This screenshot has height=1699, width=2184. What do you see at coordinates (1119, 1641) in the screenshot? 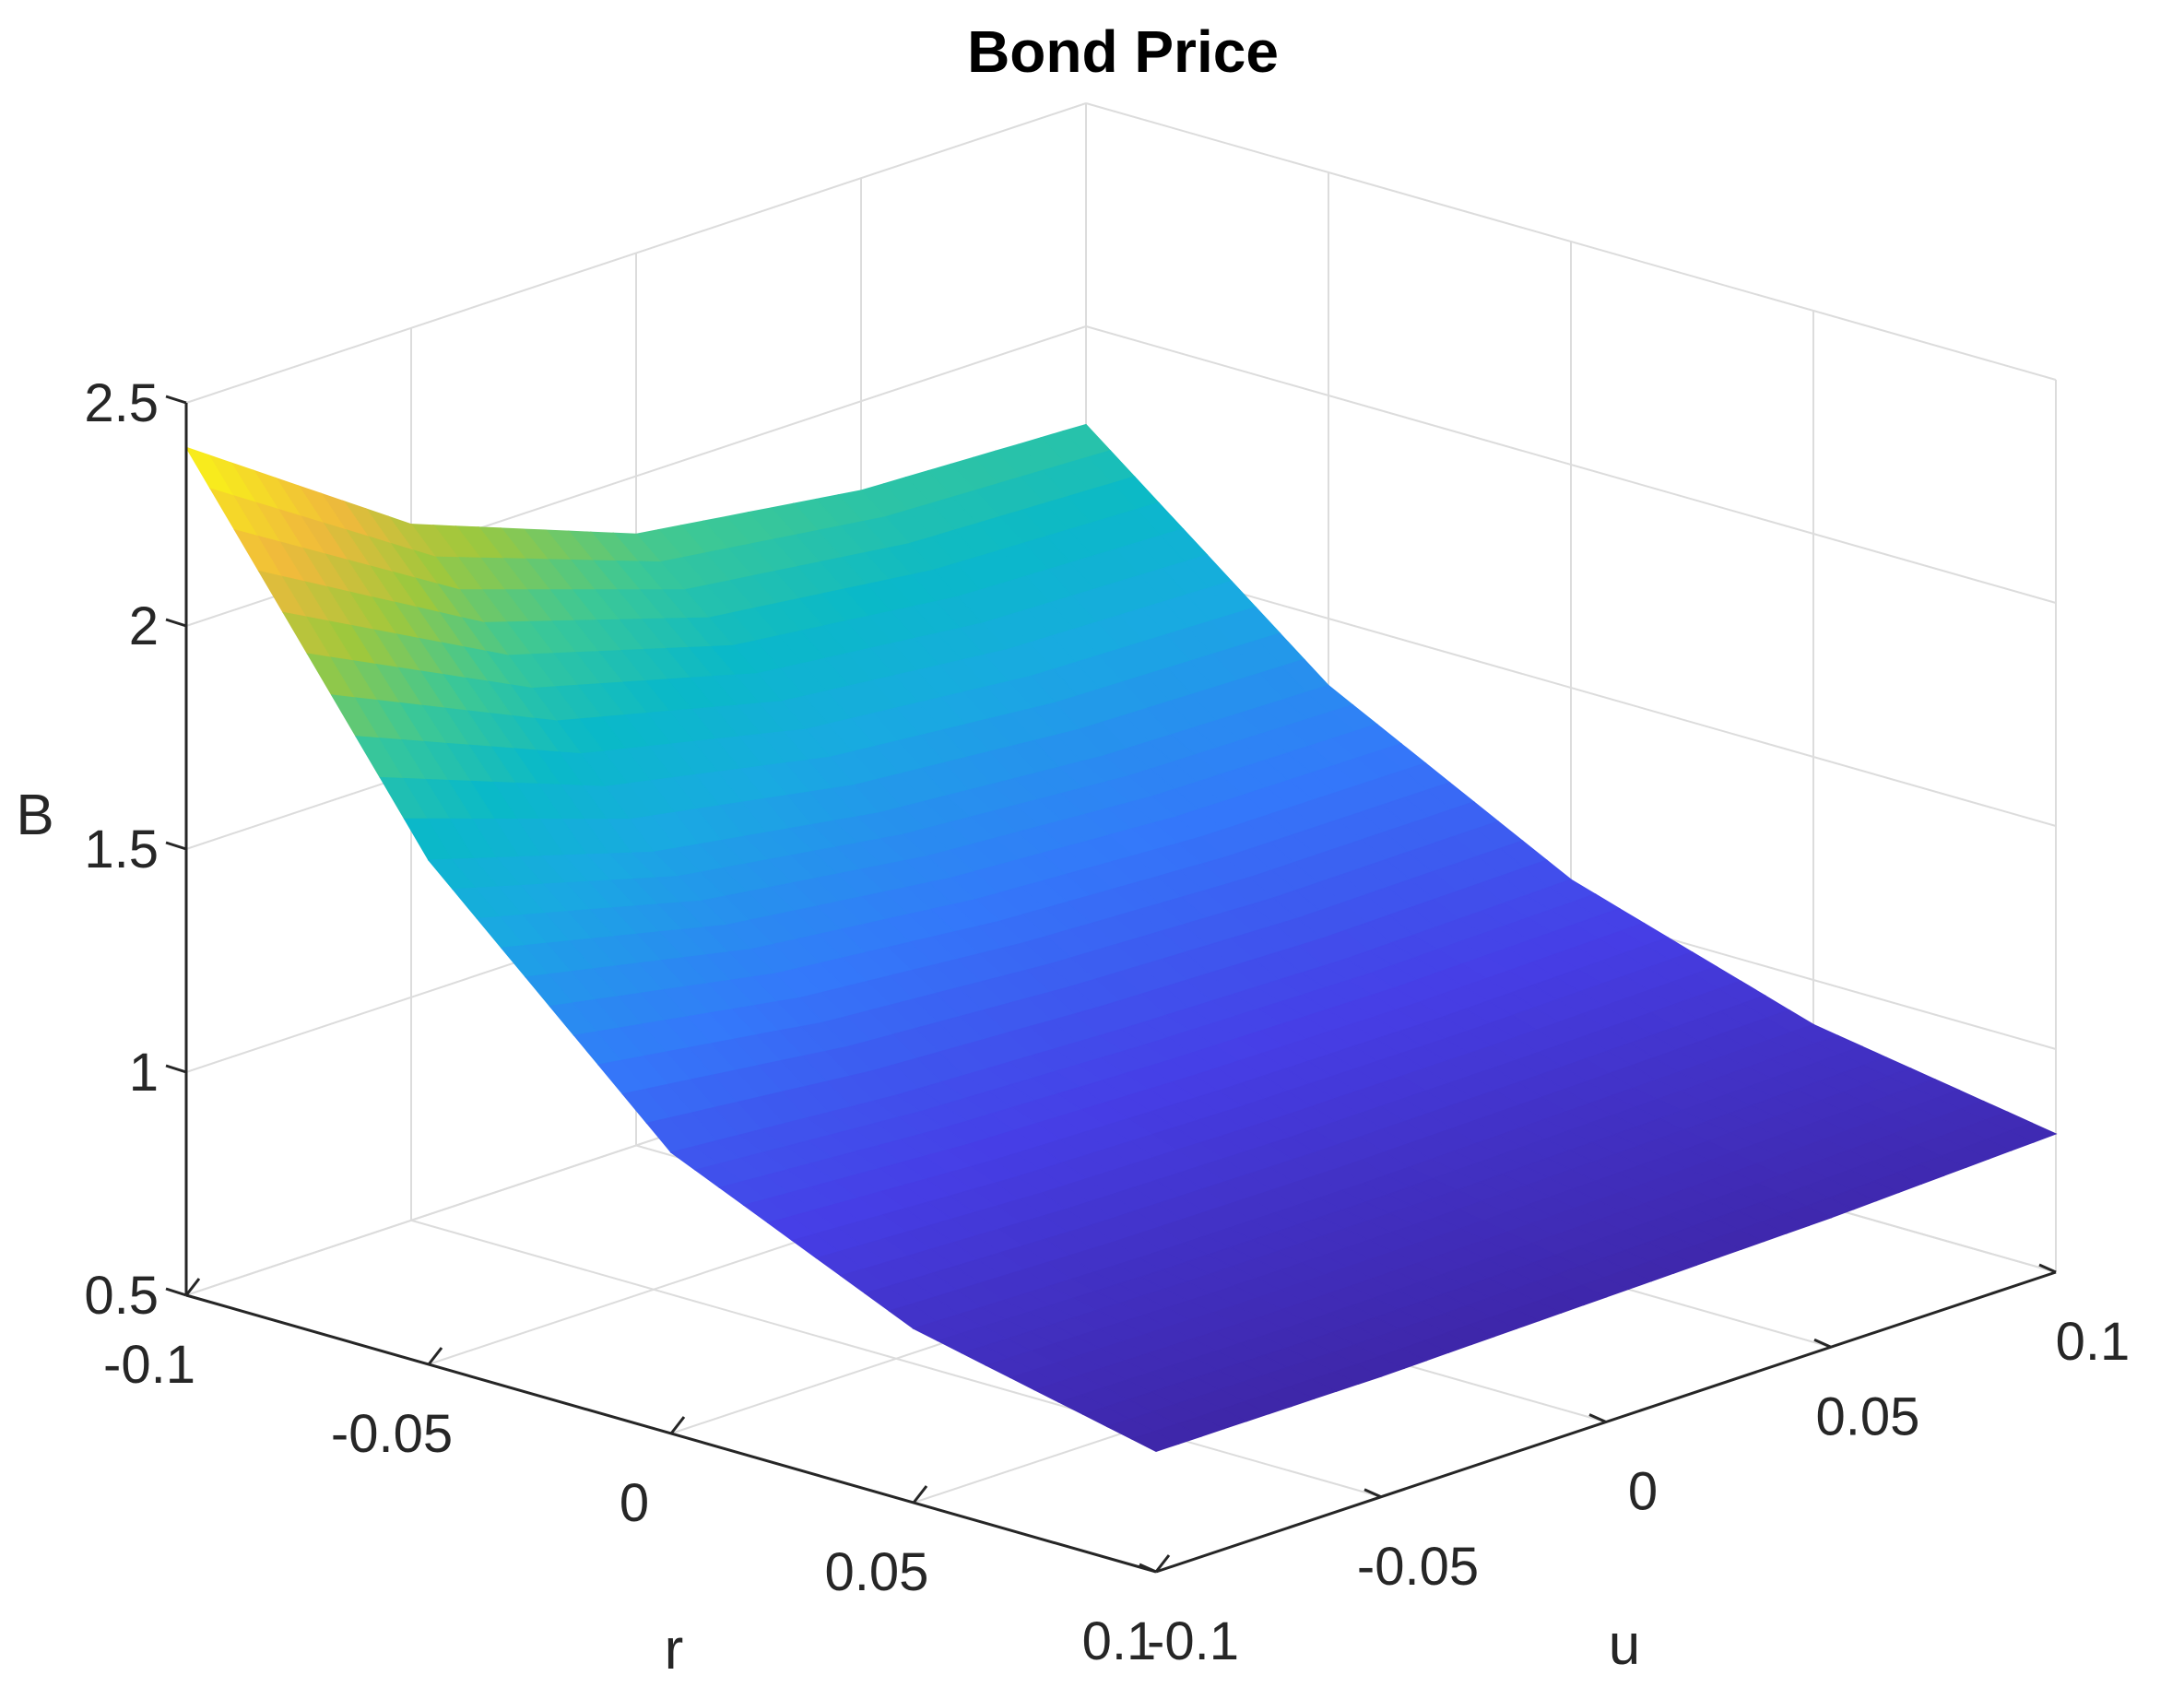
I see `x-tick-label-4: 0.1` at bounding box center [1119, 1641].